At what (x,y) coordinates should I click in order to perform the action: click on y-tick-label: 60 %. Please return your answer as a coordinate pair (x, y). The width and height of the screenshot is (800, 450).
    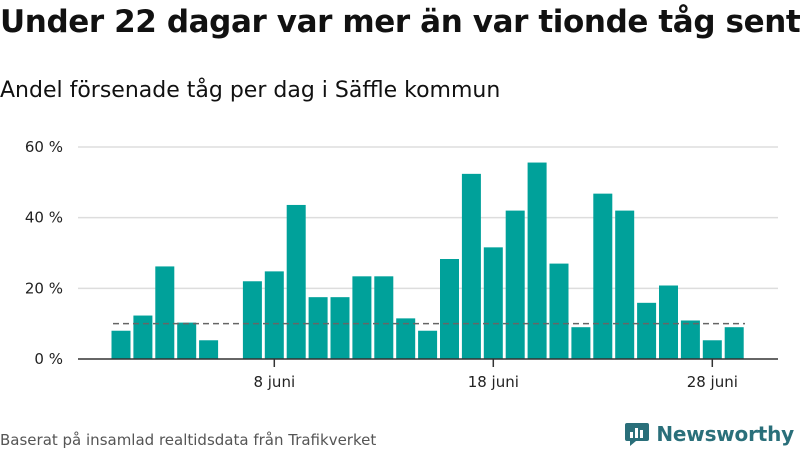
    Looking at the image, I should click on (44, 147).